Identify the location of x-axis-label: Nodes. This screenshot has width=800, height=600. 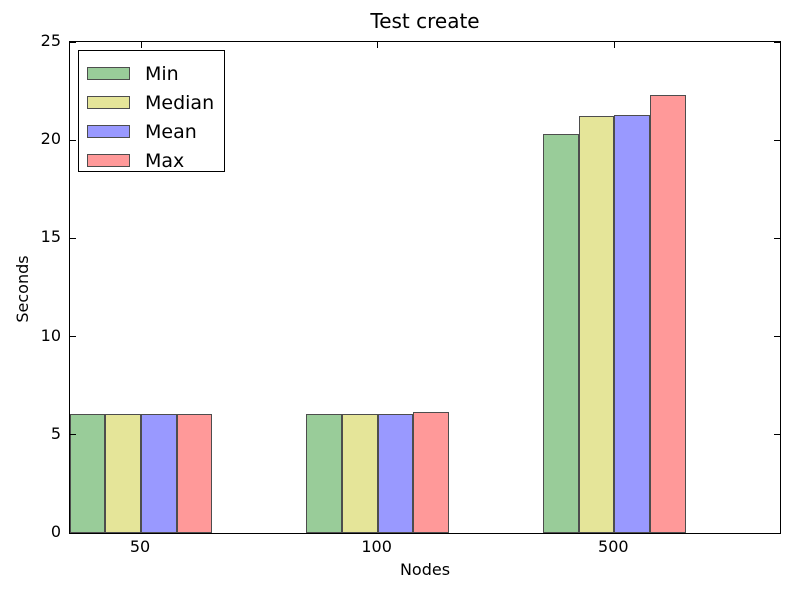
(425, 569).